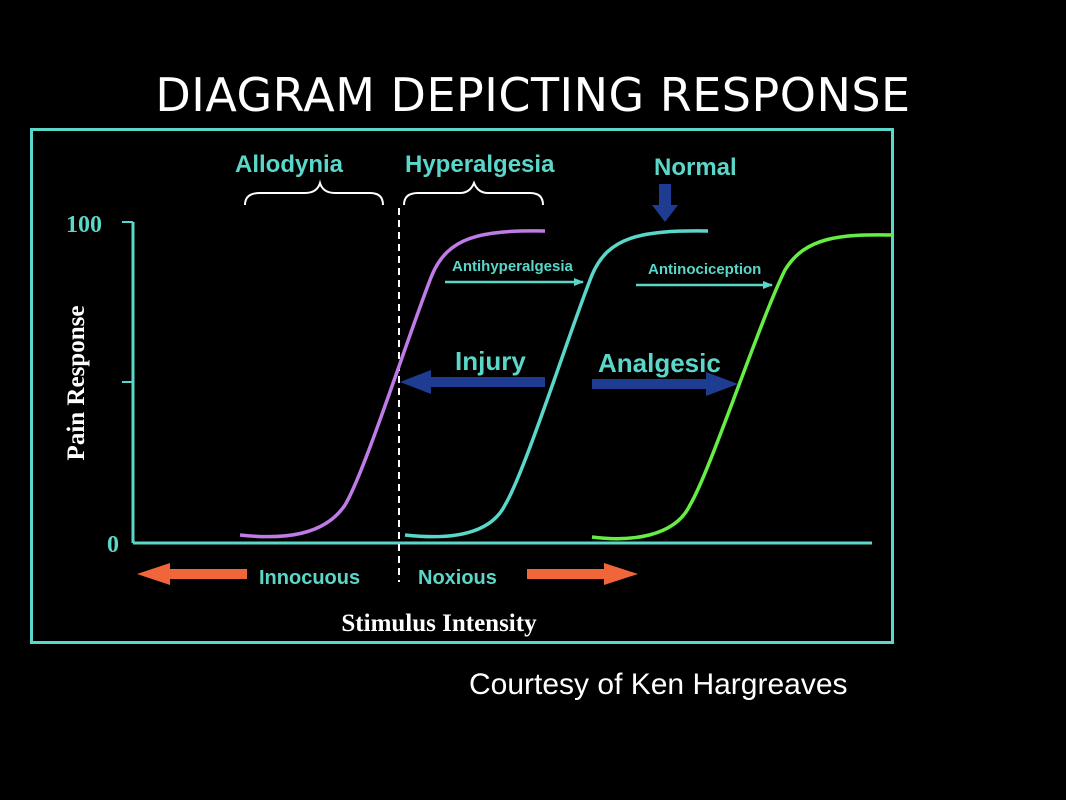  I want to click on hyperalgesia-label: Hyperalgesia, so click(480, 164).